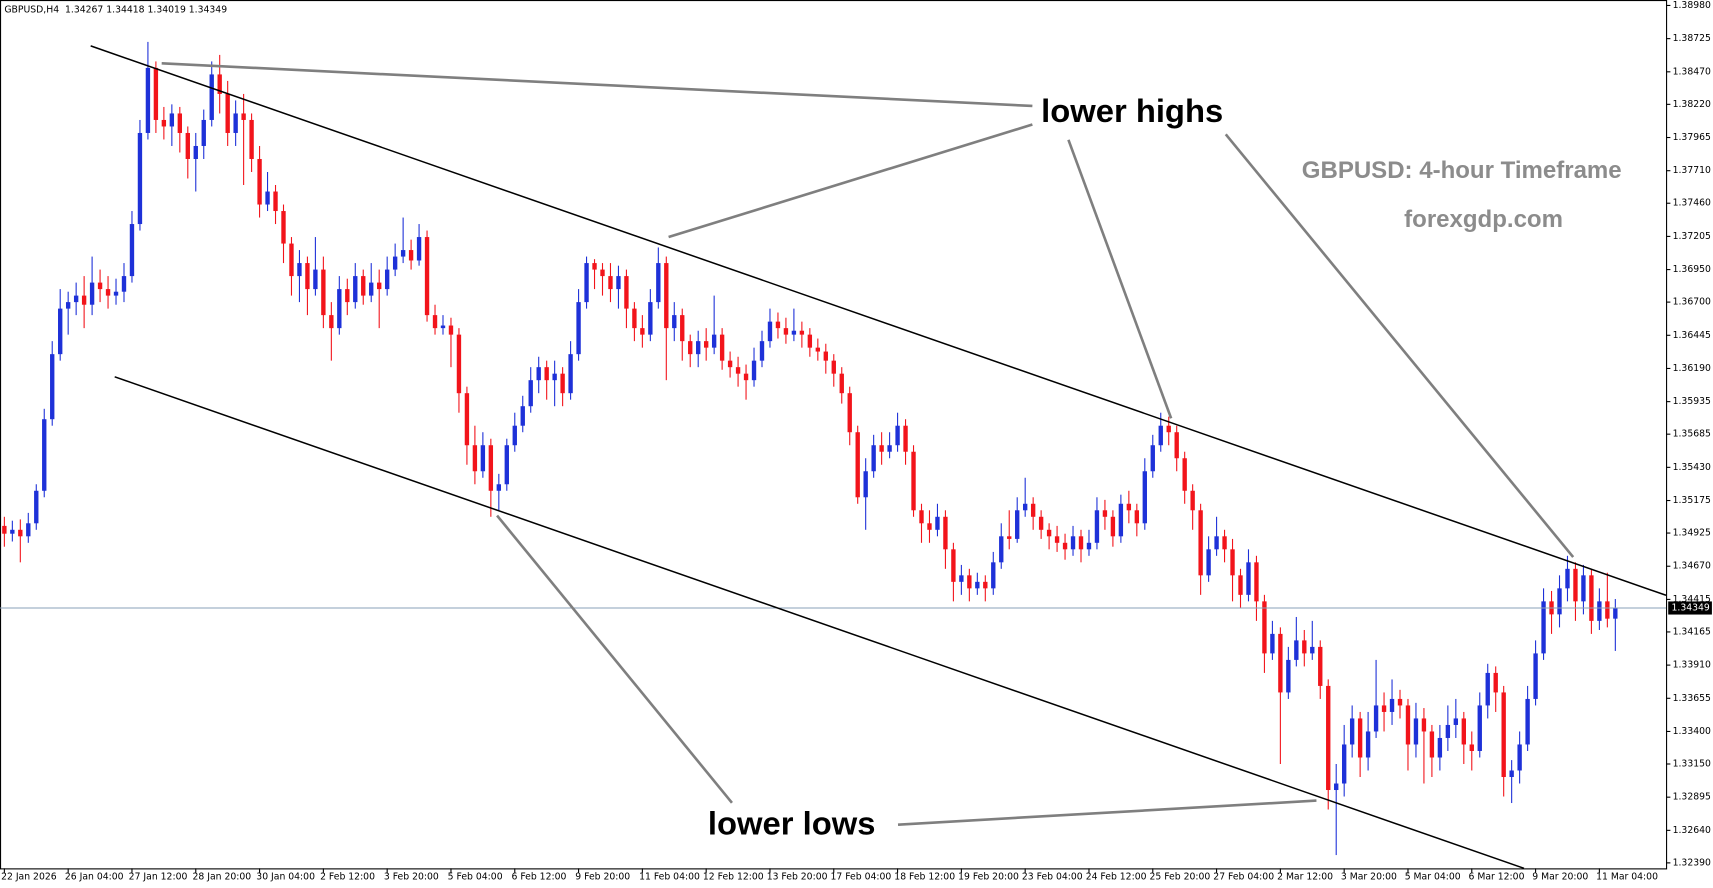  What do you see at coordinates (1692, 5) in the screenshot?
I see `y-tick-label: 1.38980` at bounding box center [1692, 5].